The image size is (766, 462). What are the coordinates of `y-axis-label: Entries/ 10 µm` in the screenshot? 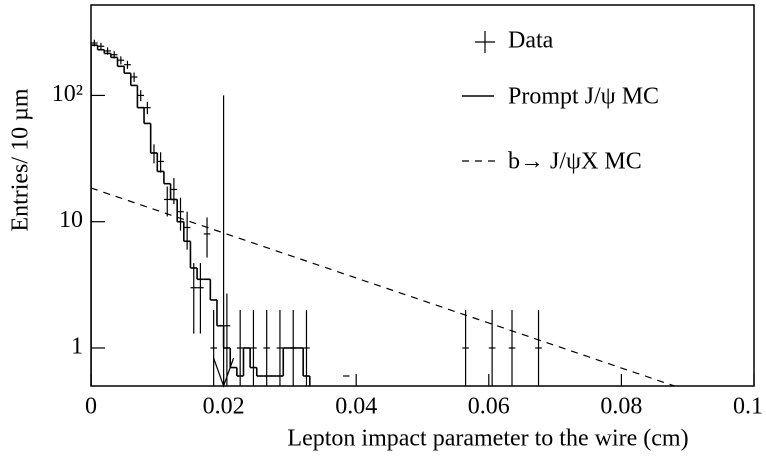 It's located at (21, 159).